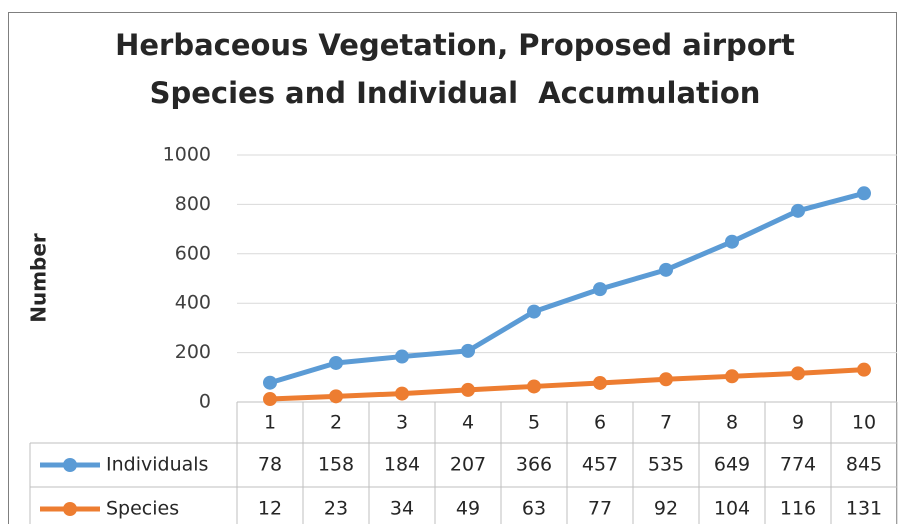 The image size is (903, 524). What do you see at coordinates (270, 423) in the screenshot?
I see `x-tick-label: 1` at bounding box center [270, 423].